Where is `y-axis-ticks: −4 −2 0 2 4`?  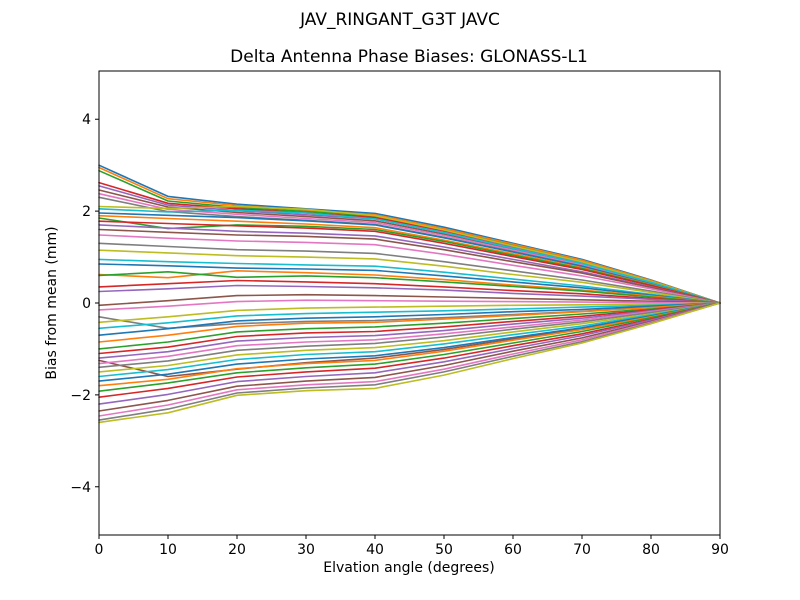
y-axis-ticks: −4 −2 0 2 4 is located at coordinates (84, 304).